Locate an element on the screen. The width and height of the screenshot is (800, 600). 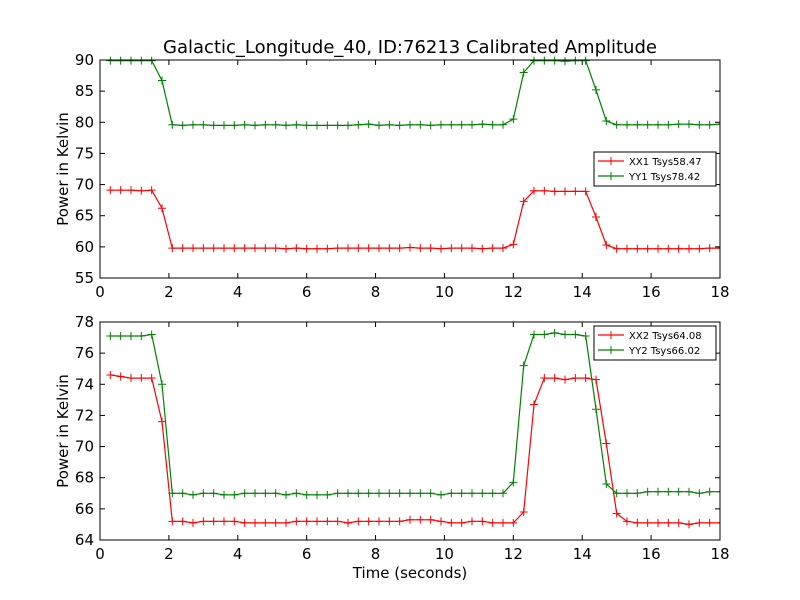
y-tick-label: 70 is located at coordinates (84, 447).